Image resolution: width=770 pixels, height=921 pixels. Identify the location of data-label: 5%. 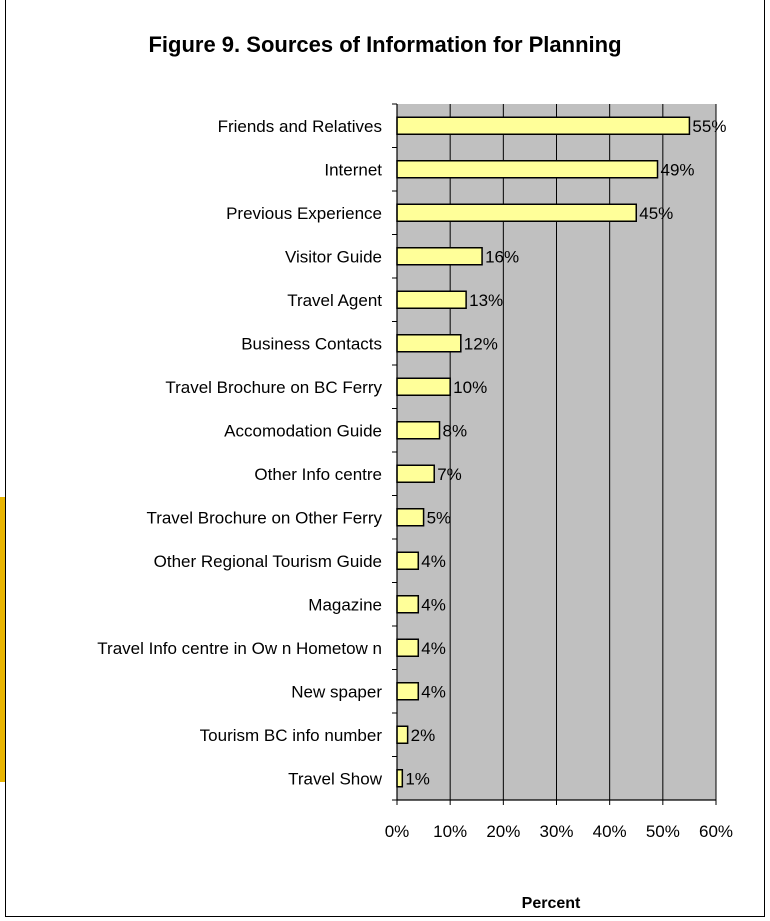
(439, 517).